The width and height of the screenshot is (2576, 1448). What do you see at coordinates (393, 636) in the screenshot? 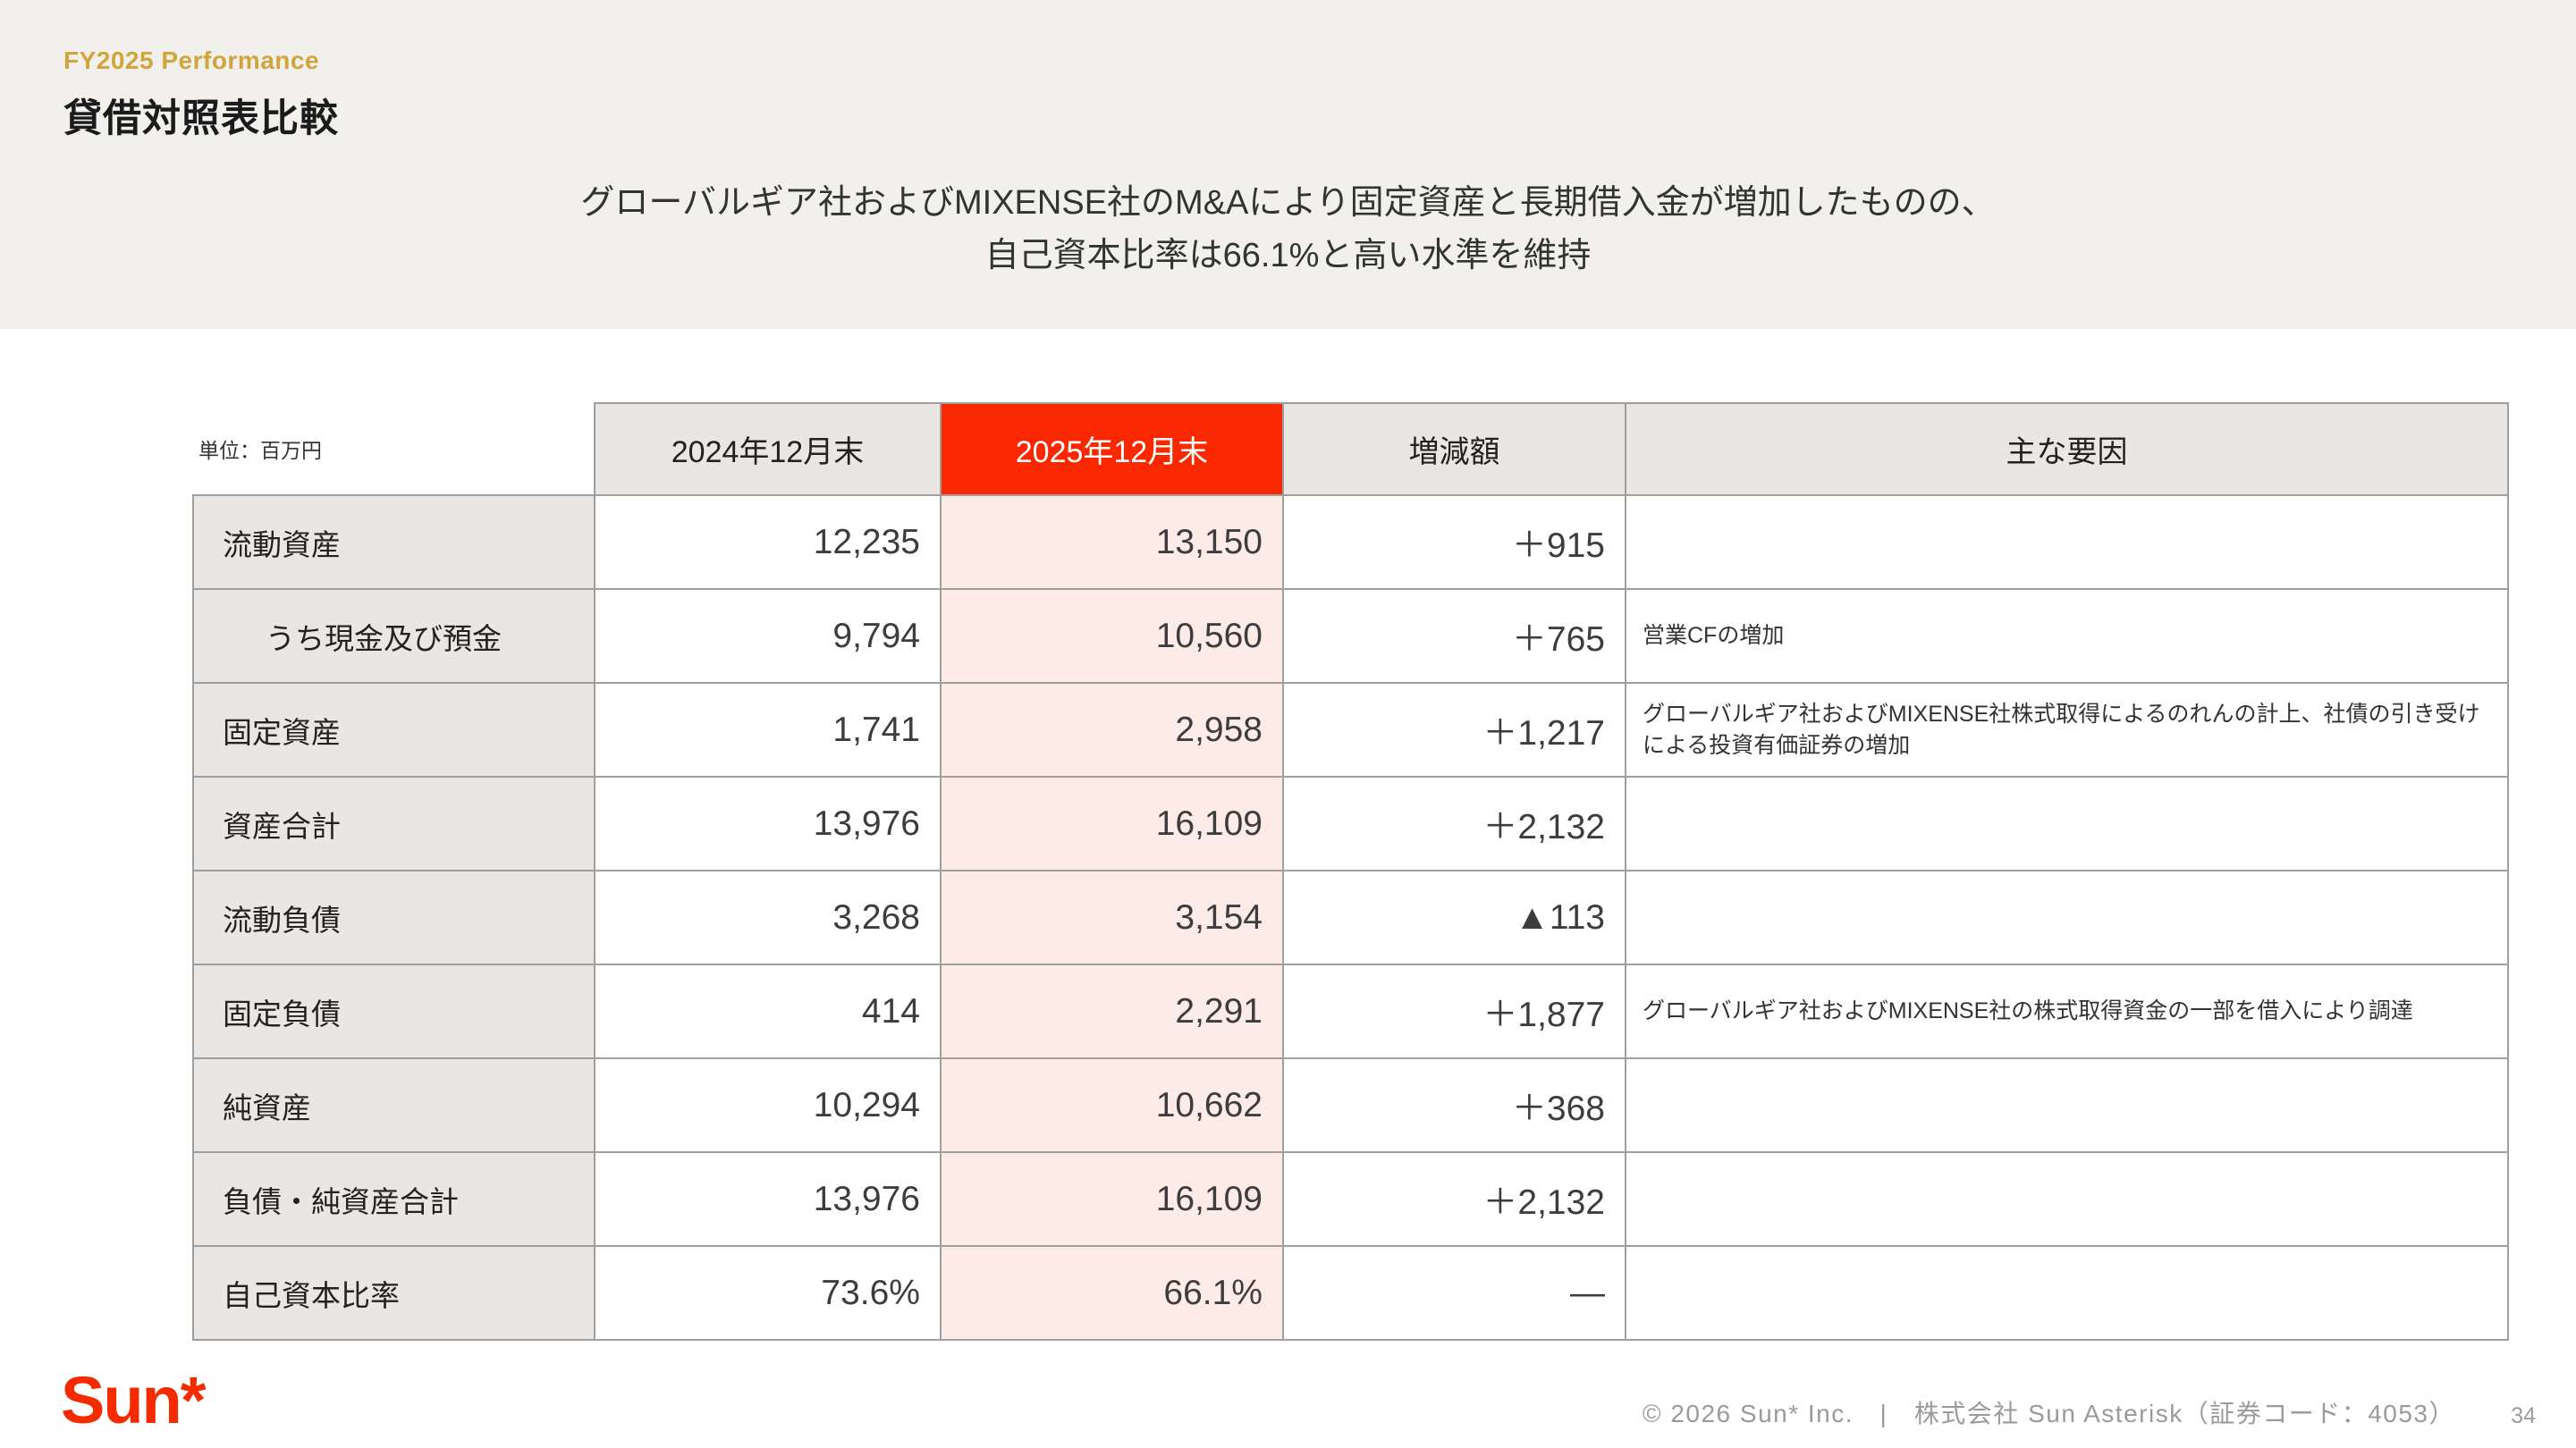
I see `row-label: うち現金及び預金` at bounding box center [393, 636].